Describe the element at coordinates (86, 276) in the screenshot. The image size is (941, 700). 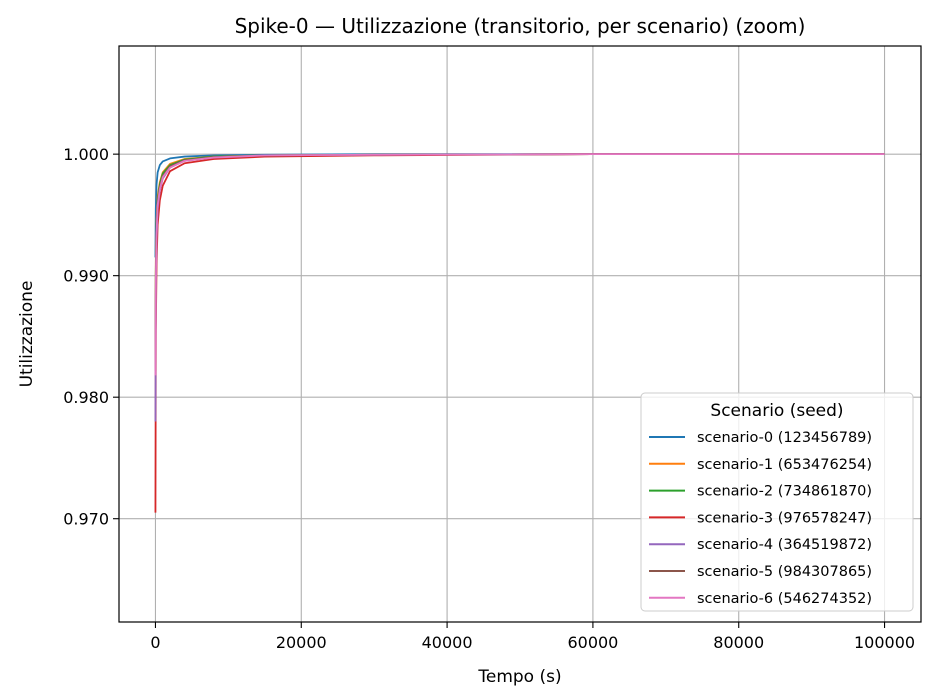
I see `y-tick-label: 0.990` at that location.